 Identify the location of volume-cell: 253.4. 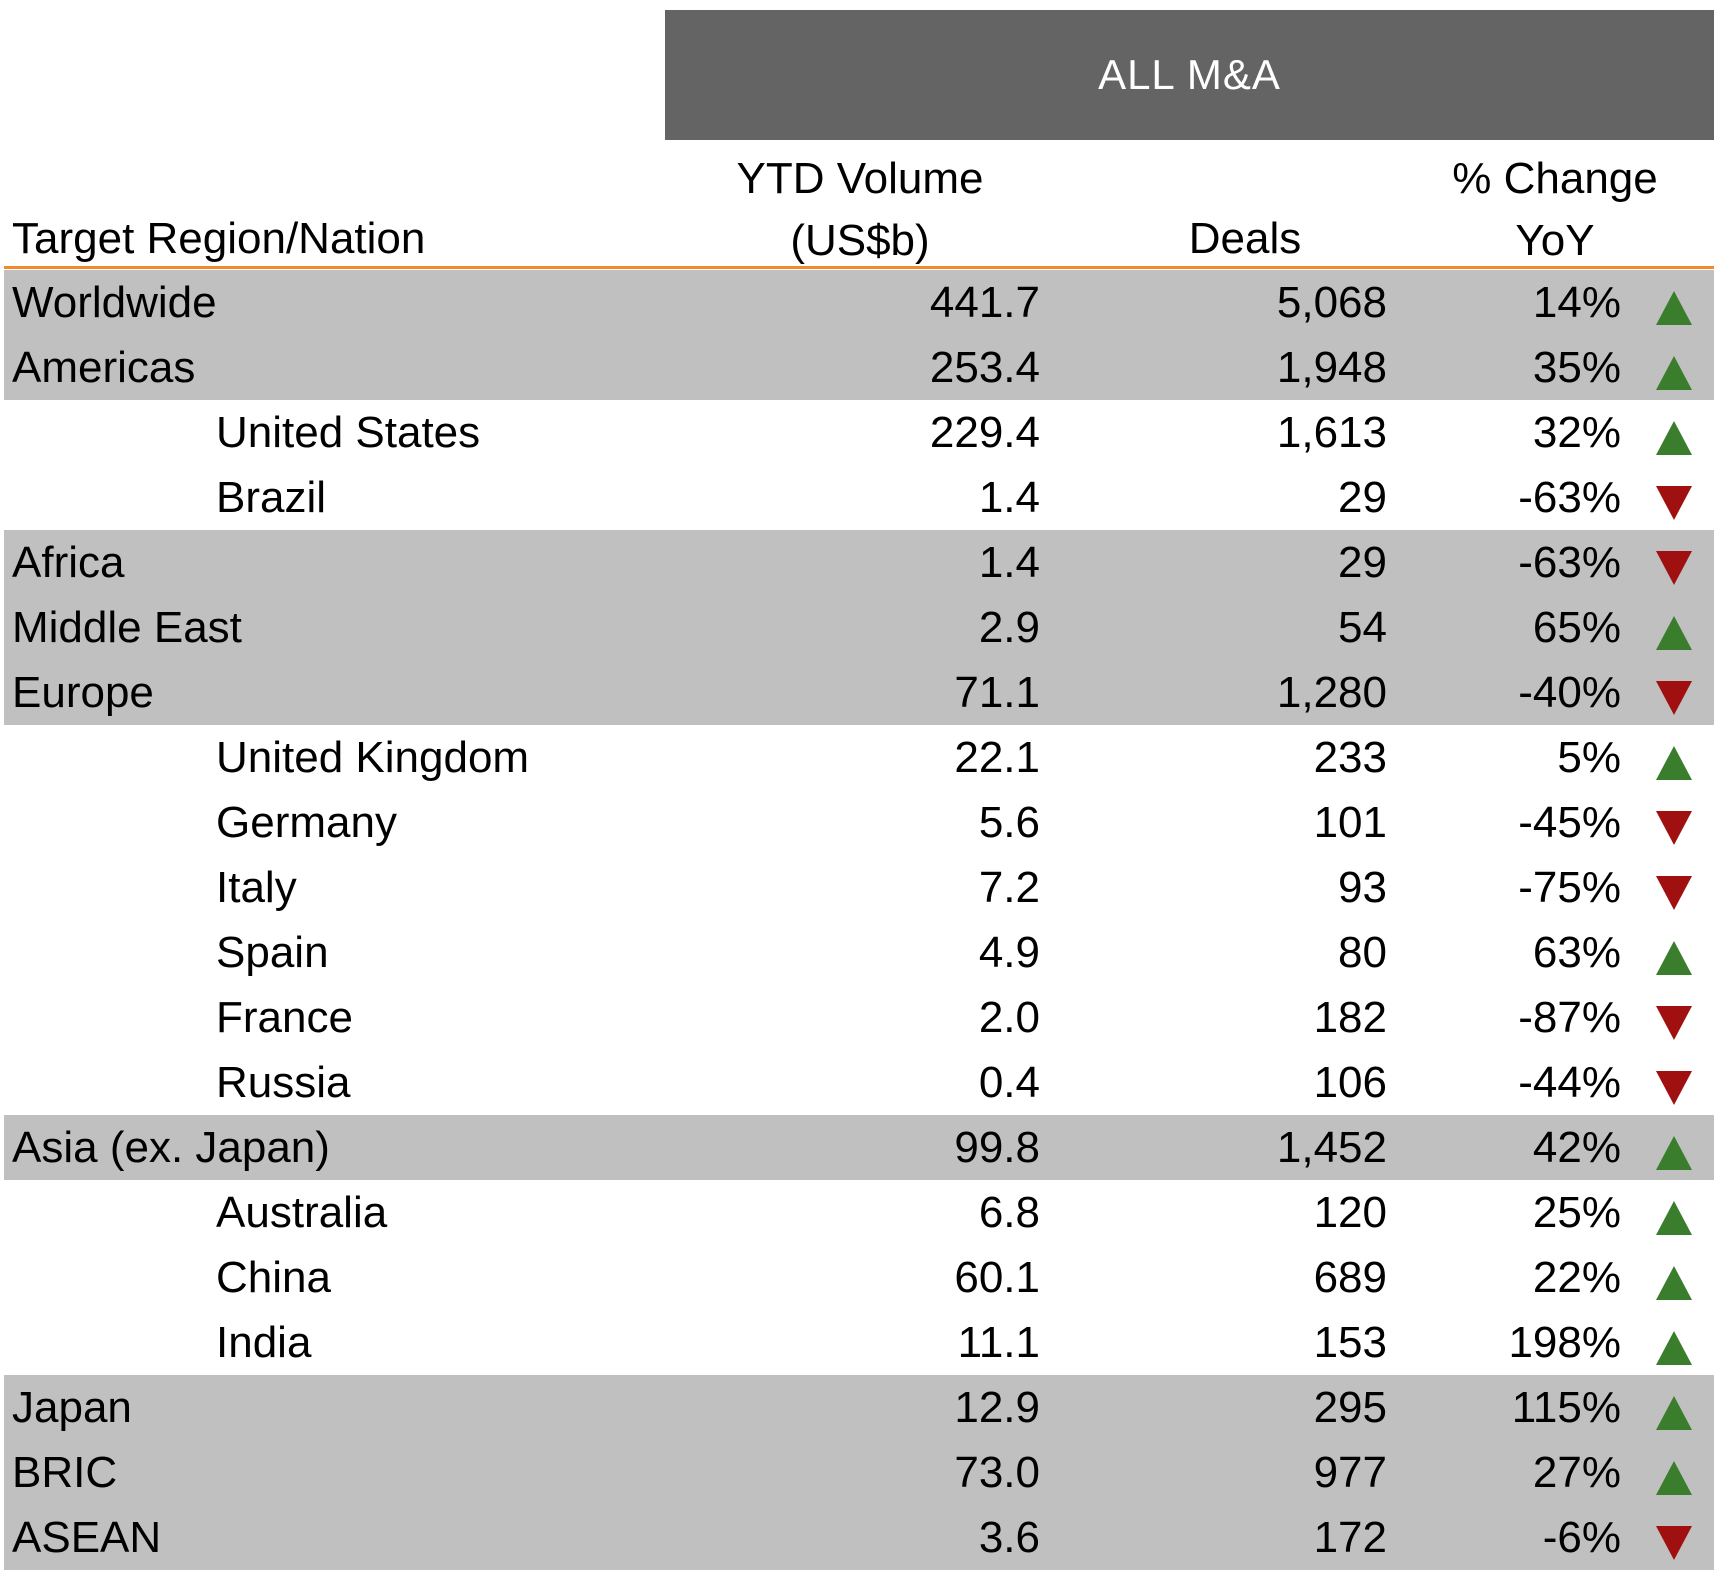
(984, 367).